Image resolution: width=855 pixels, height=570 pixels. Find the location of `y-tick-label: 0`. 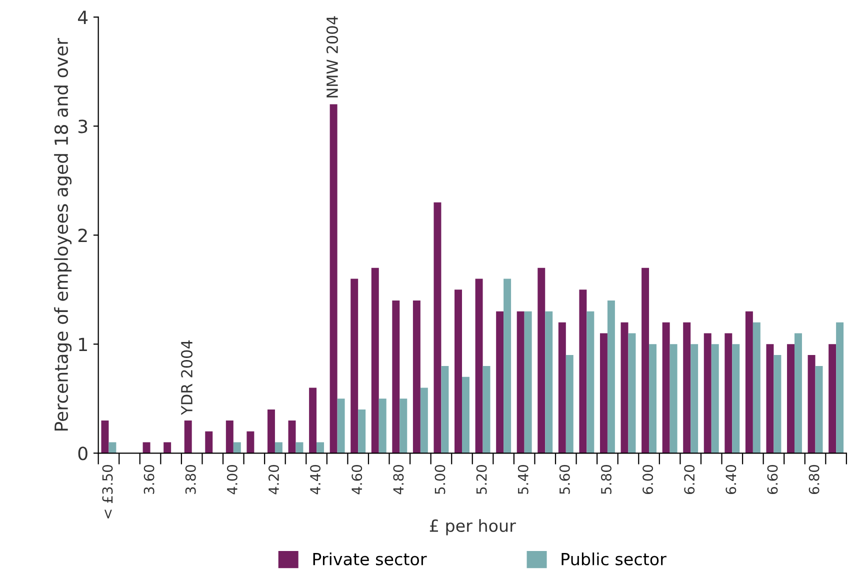

y-tick-label: 0 is located at coordinates (83, 453).